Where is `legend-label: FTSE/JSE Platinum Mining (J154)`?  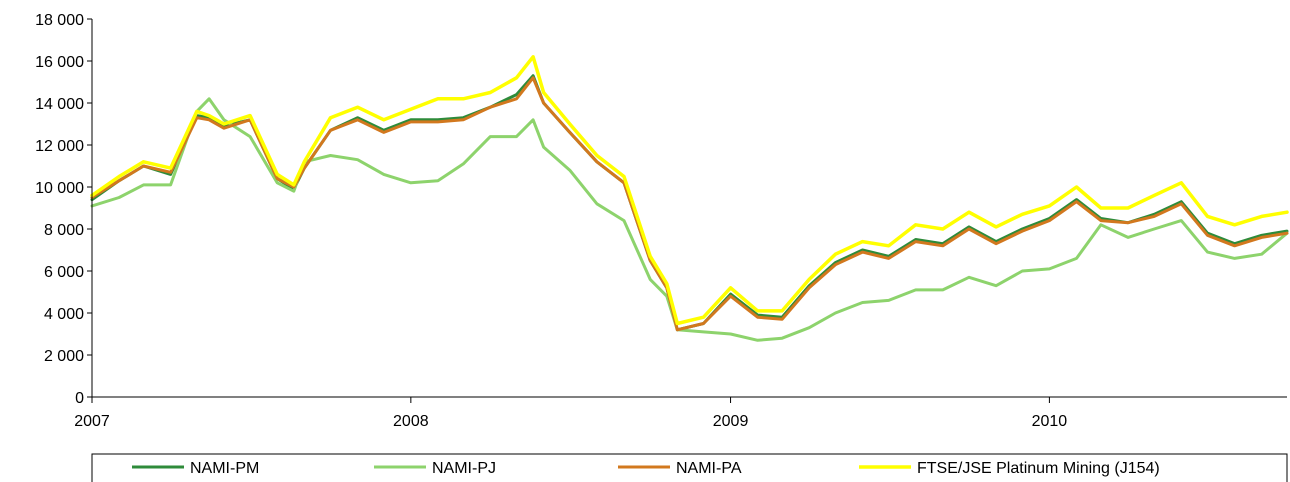 legend-label: FTSE/JSE Platinum Mining (J154) is located at coordinates (1038, 468).